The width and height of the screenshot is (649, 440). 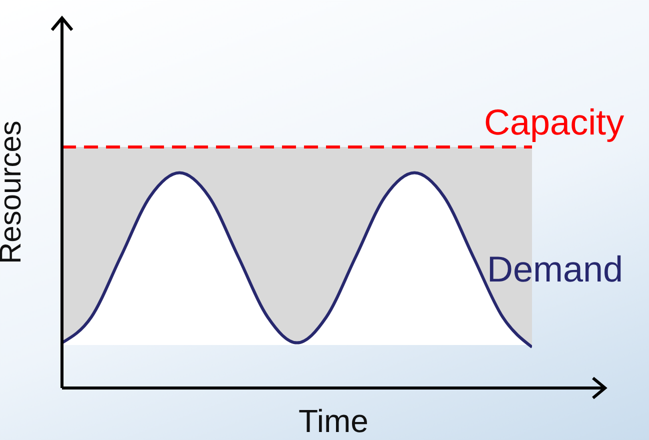 I want to click on x-axis-title: Time, so click(x=333, y=421).